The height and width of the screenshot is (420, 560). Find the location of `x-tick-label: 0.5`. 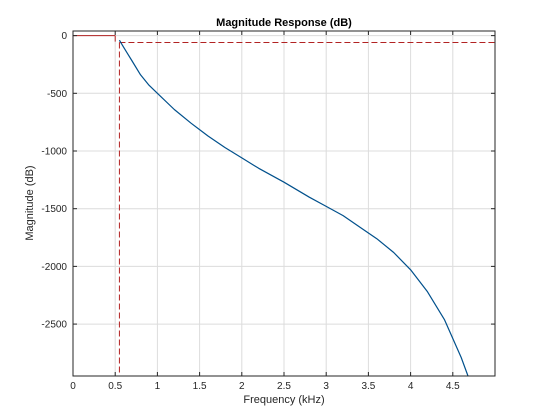

x-tick-label: 0.5 is located at coordinates (115, 386).